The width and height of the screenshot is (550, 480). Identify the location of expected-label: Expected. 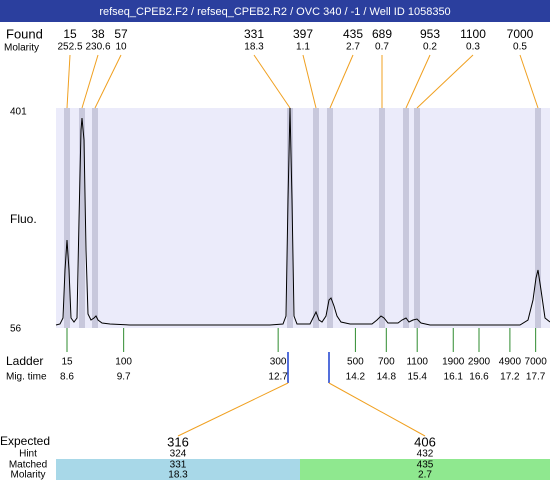
(25, 441).